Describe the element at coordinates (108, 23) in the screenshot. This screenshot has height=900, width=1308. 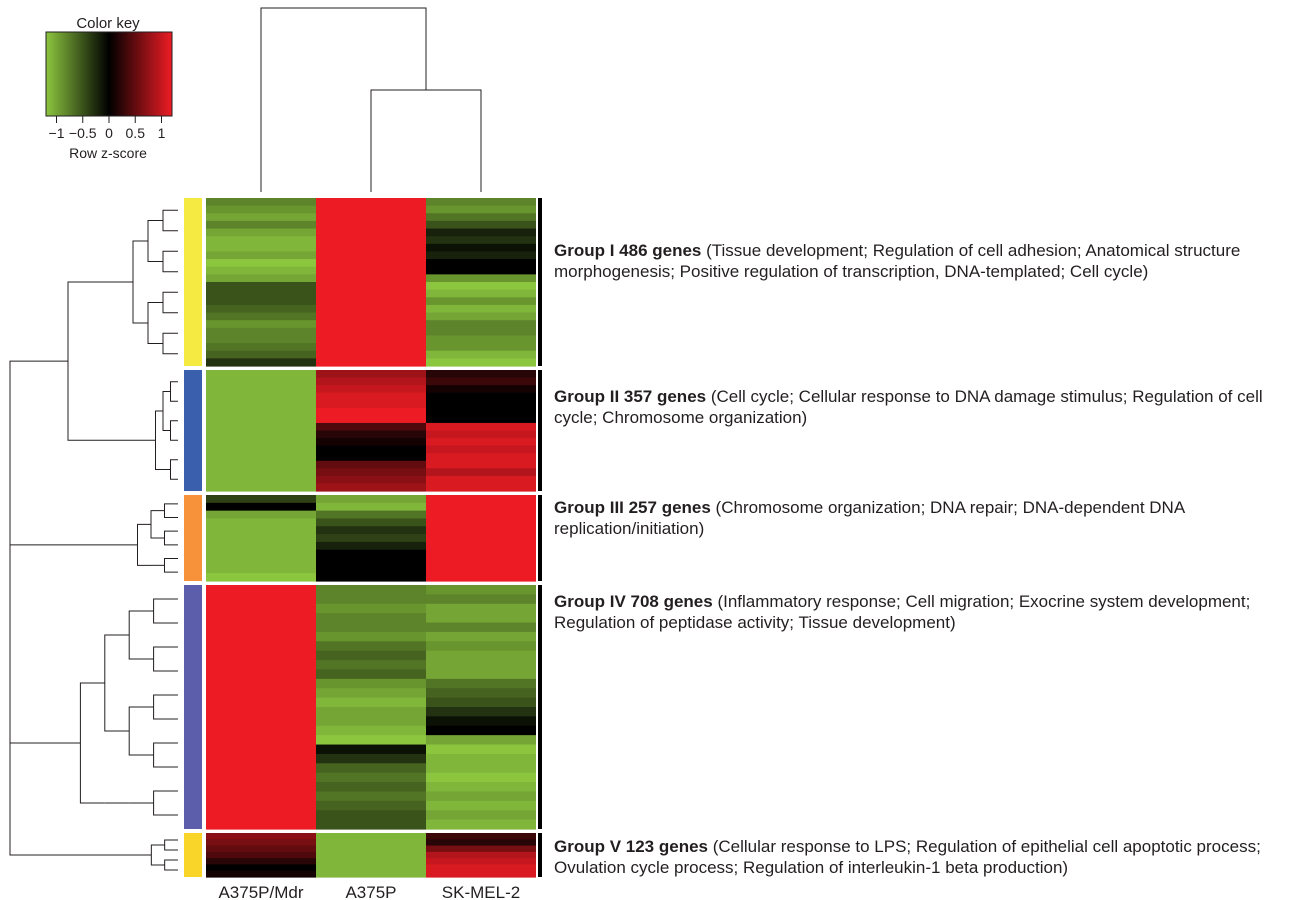
I see `color-key-title: Color key` at that location.